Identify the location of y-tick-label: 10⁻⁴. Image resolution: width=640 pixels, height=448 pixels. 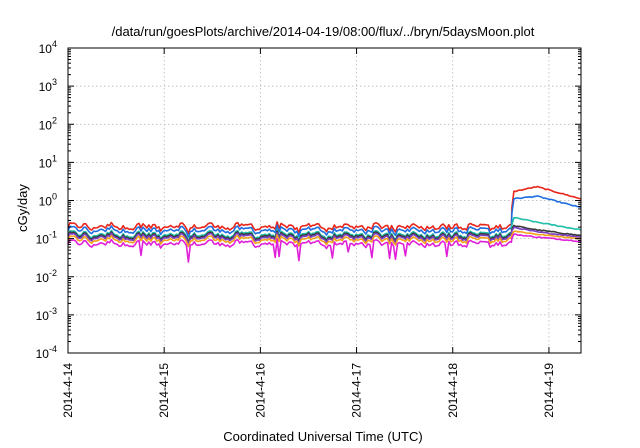
(46, 352).